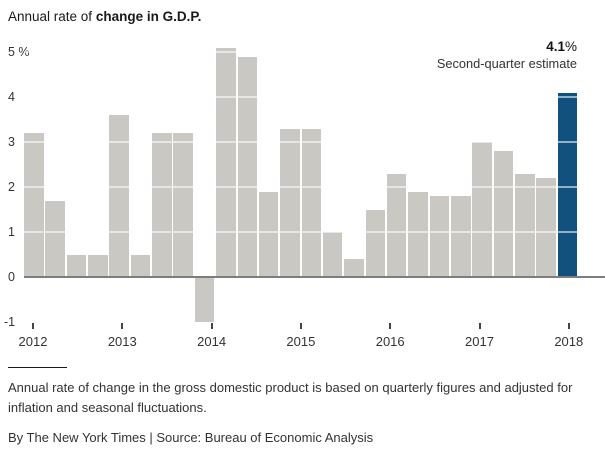 This screenshot has height=461, width=605. I want to click on bar-2016-q4, so click(439, 236).